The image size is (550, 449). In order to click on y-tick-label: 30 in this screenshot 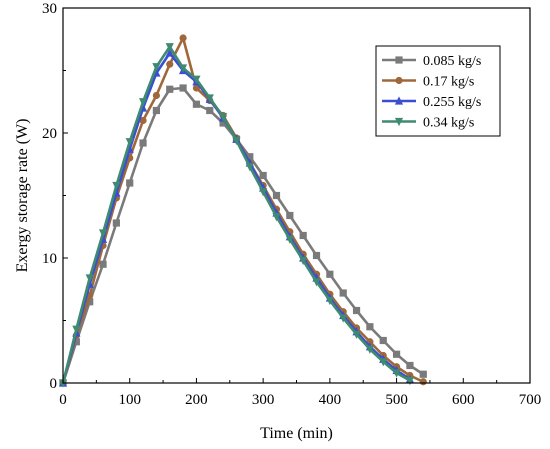, I will do `click(49, 9)`.